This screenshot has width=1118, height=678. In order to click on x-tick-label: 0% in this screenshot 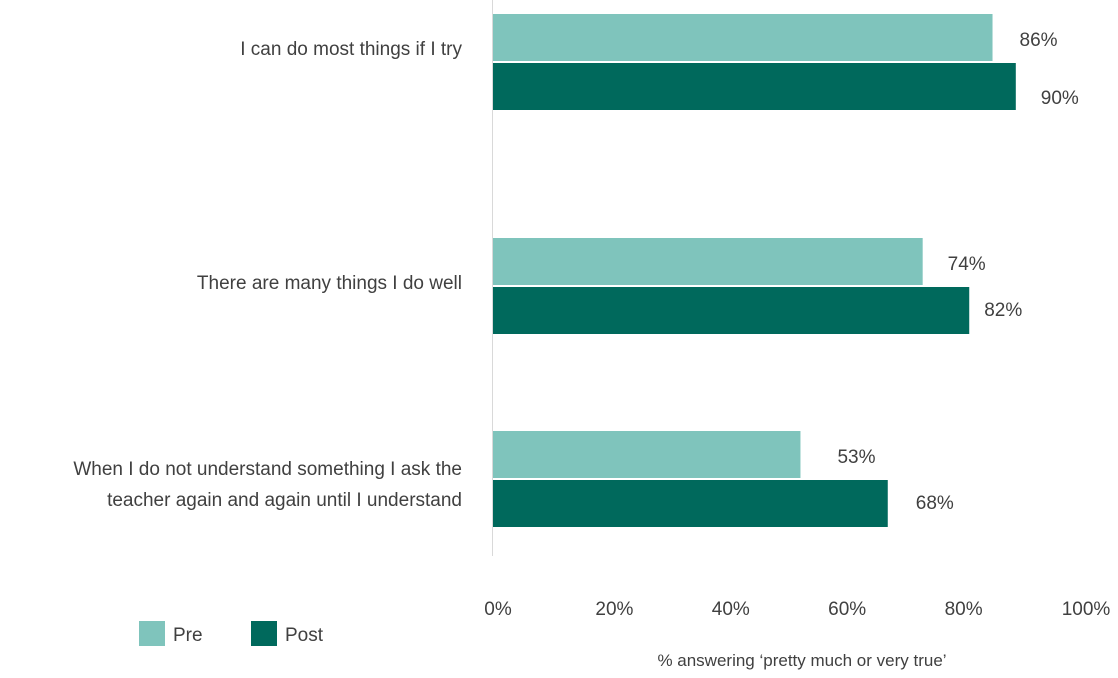, I will do `click(498, 609)`.